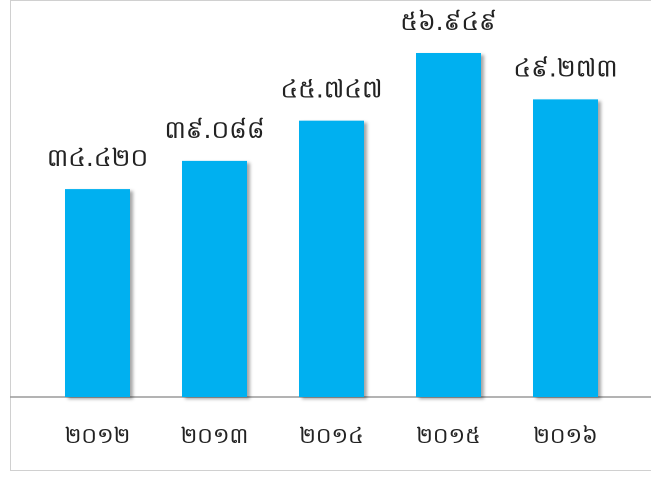  I want to click on x-tick-label: ២០១២, so click(98, 436).